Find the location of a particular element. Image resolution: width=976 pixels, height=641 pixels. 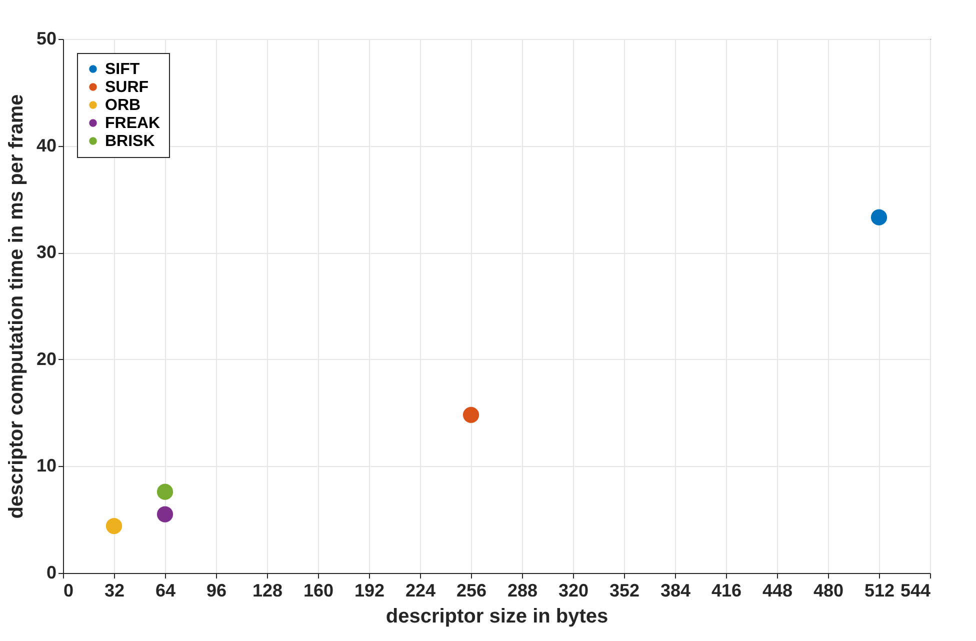

legend-label: ORB is located at coordinates (123, 105).